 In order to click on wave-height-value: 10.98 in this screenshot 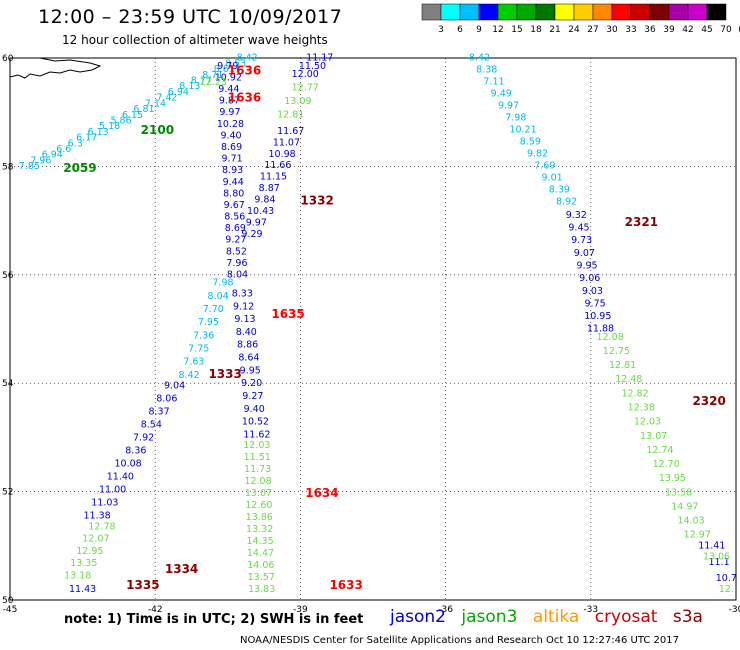, I will do `click(282, 154)`.